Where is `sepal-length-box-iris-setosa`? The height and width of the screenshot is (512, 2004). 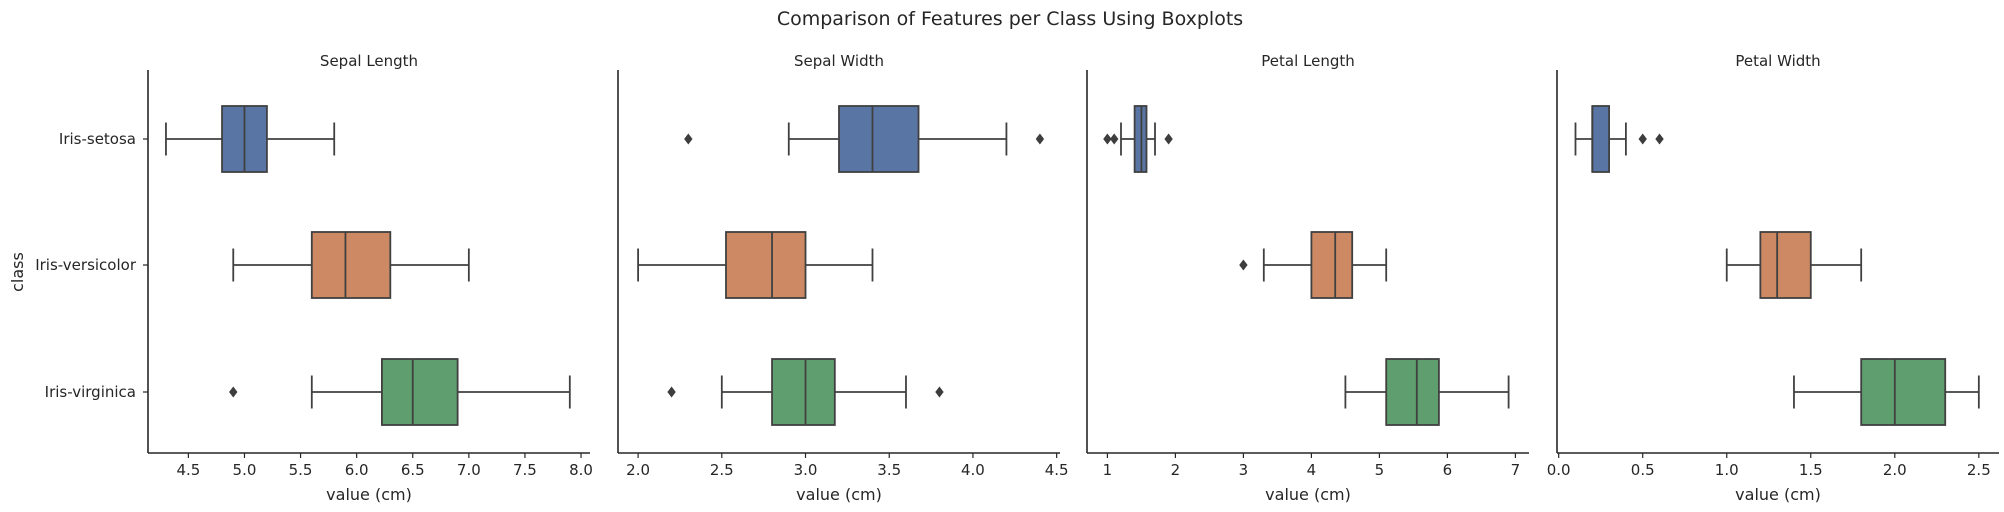
sepal-length-box-iris-setosa is located at coordinates (250, 139).